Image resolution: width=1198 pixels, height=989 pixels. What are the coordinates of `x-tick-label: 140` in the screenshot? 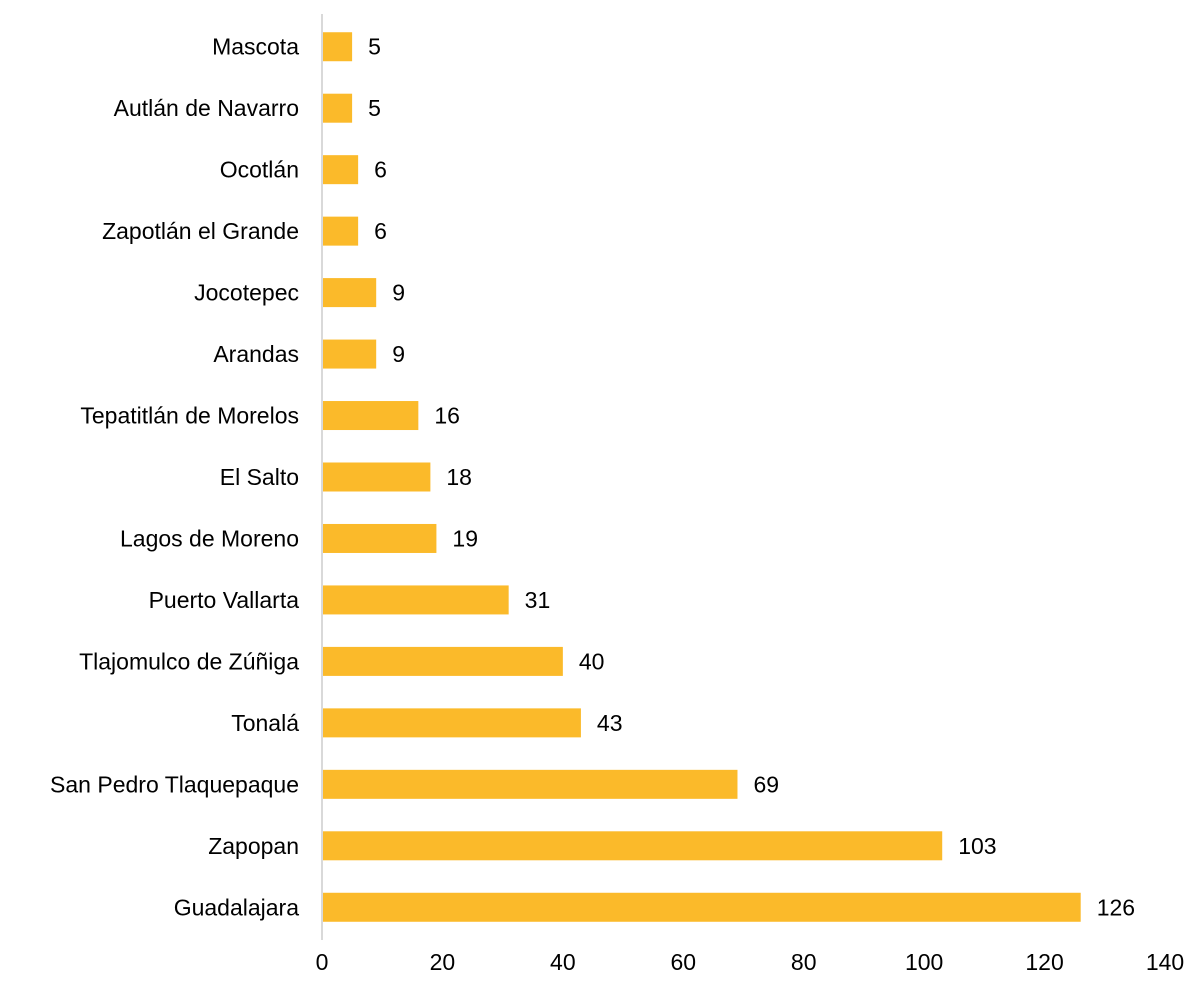 It's located at (1165, 962).